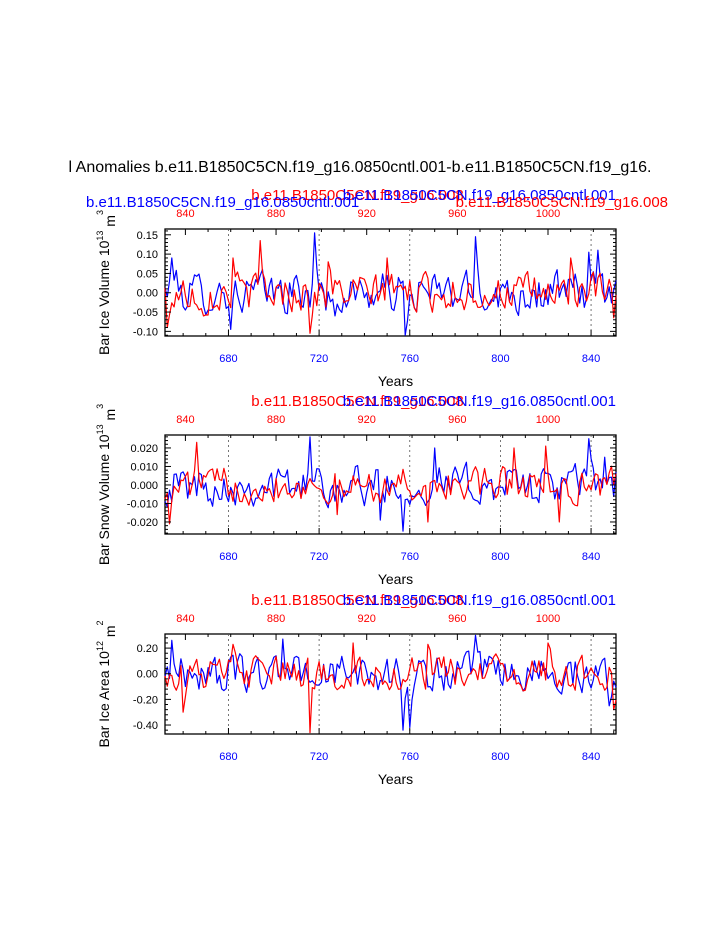  What do you see at coordinates (144, 486) in the screenshot?
I see `y-tick-label: 0.000` at bounding box center [144, 486].